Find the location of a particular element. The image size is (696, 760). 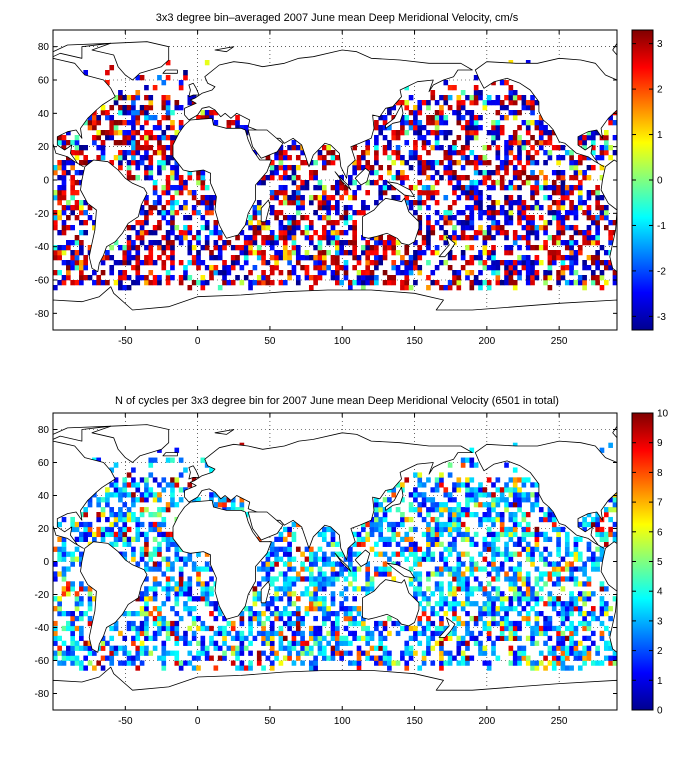

y-tick-label: 0 is located at coordinates (46, 562).